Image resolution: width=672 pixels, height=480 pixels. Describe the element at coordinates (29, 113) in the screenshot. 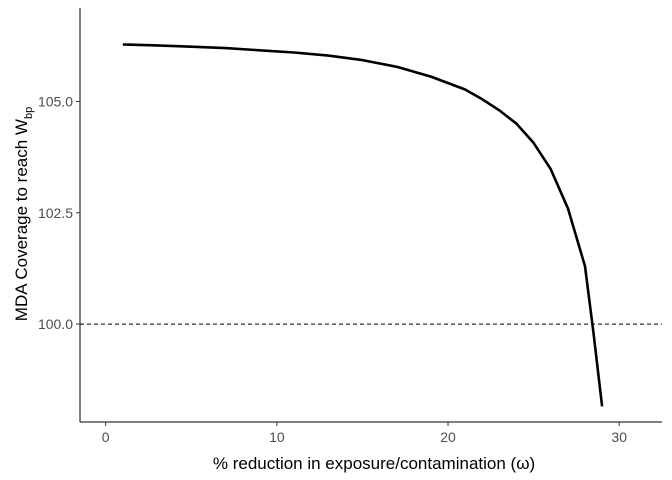

I see `y-axis-title-subscript: bp` at that location.